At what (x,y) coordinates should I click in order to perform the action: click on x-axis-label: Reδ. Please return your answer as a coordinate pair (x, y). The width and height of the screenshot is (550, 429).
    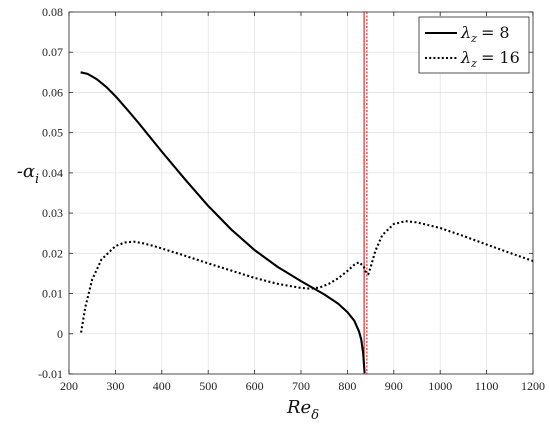
    Looking at the image, I should click on (302, 410).